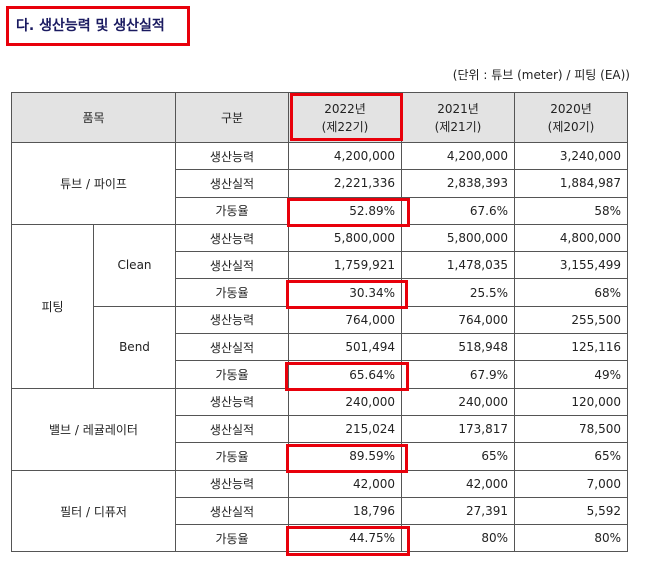 This screenshot has height=578, width=654. I want to click on cell-value: 1,759,921, so click(345, 265).